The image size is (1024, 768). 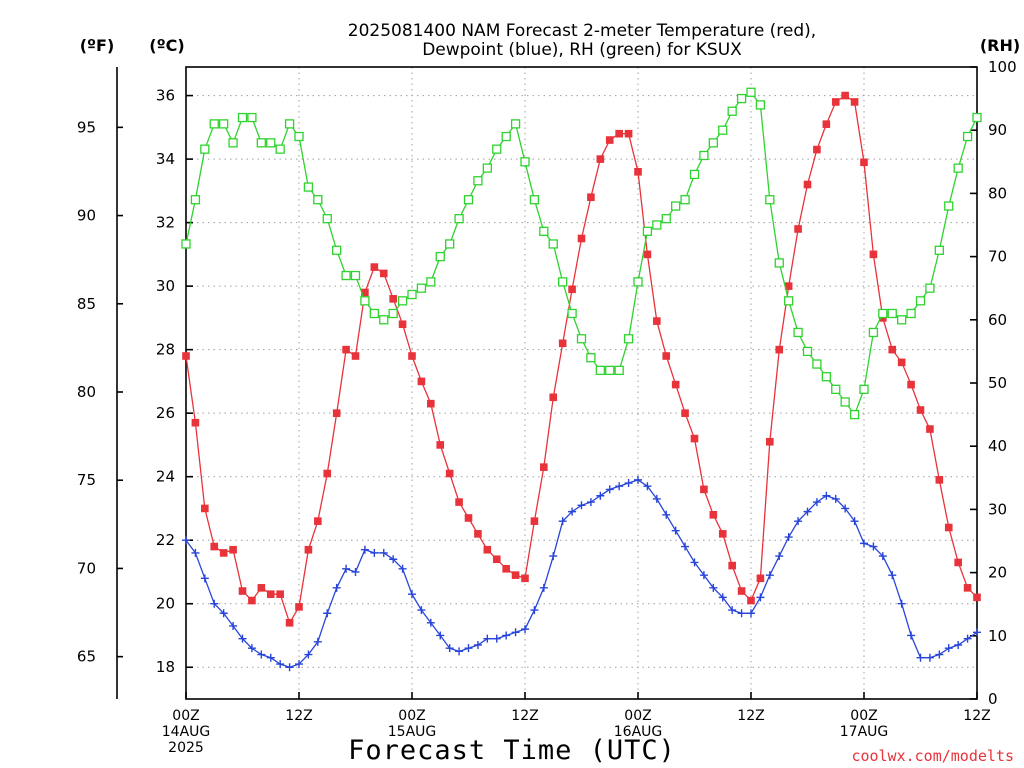 I want to click on fahrenheit-tick-label: 85, so click(x=86, y=304).